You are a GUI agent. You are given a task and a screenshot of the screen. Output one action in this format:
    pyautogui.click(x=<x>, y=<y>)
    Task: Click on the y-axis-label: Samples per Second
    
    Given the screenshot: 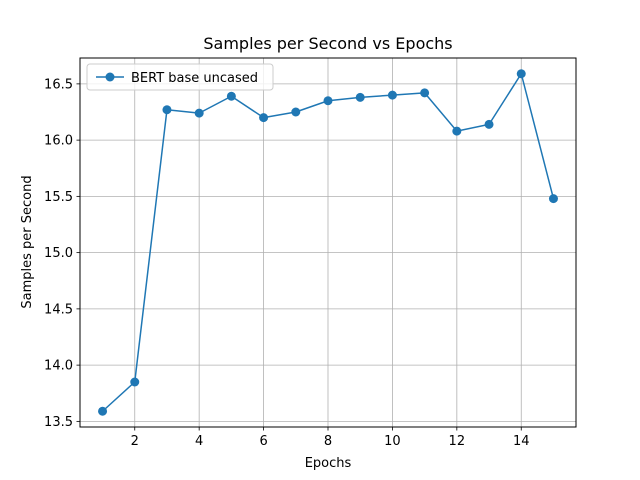 What is the action you would take?
    pyautogui.click(x=27, y=241)
    